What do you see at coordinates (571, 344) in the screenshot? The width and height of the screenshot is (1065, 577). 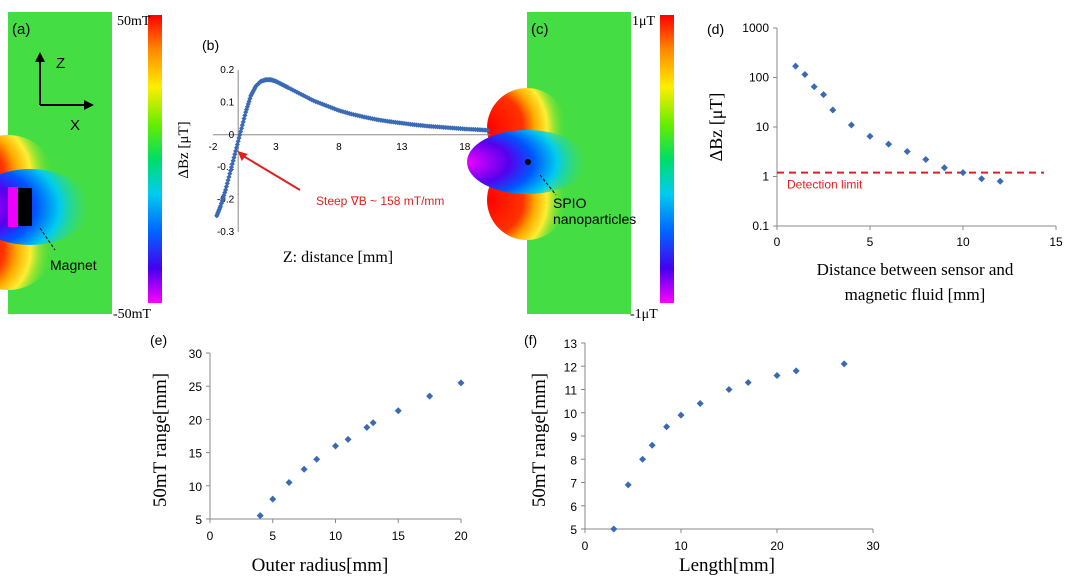 I see `y-tick-label: 13` at bounding box center [571, 344].